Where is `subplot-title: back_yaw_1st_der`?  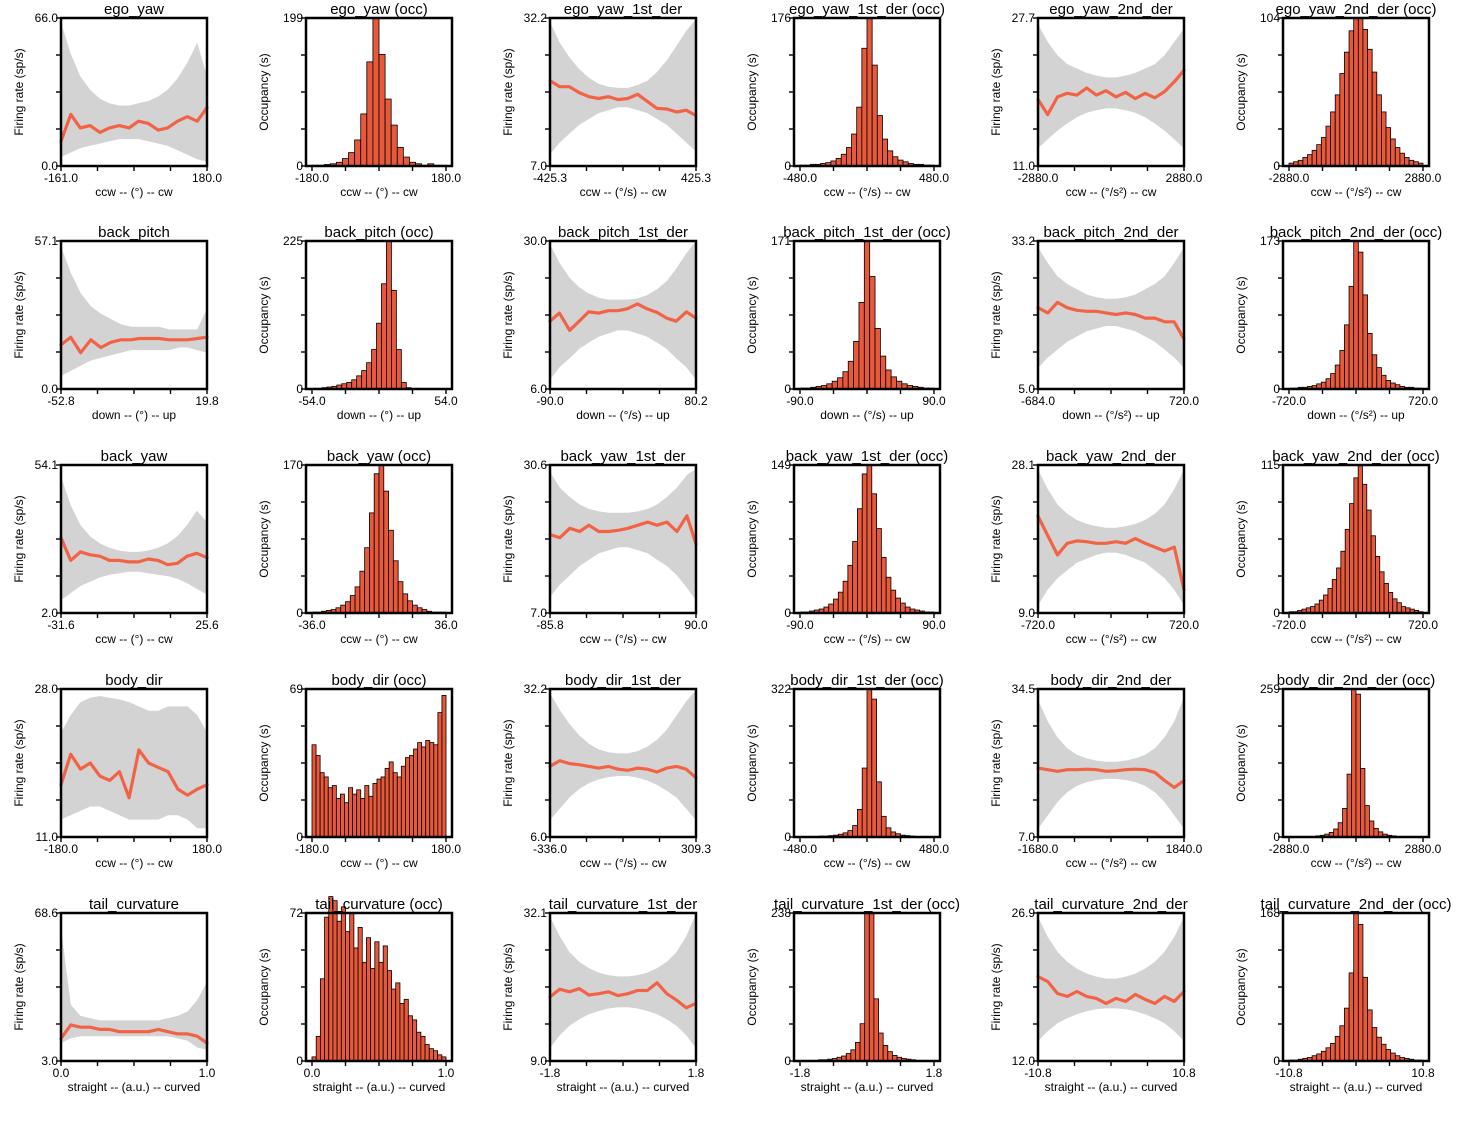
subplot-title: back_yaw_1st_der is located at coordinates (622, 456).